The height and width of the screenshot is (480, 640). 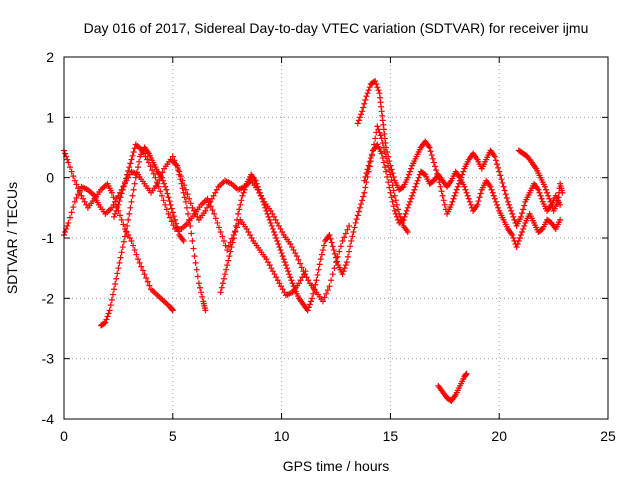 What do you see at coordinates (608, 436) in the screenshot?
I see `x-tick-label: 25` at bounding box center [608, 436].